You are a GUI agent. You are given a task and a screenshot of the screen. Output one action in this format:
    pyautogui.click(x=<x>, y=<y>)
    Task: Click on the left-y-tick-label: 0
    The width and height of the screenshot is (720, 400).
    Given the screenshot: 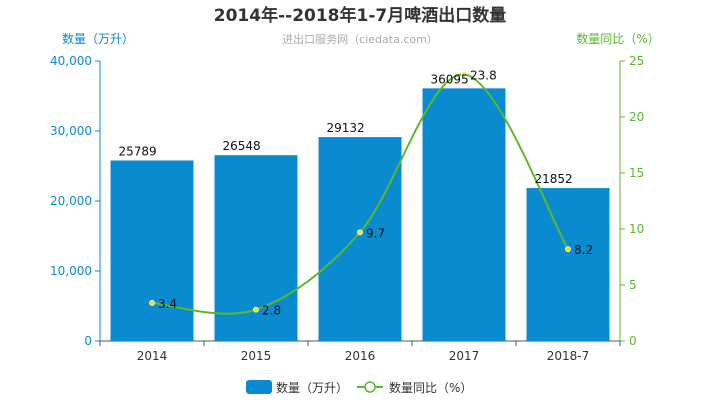 What is the action you would take?
    pyautogui.click(x=88, y=341)
    